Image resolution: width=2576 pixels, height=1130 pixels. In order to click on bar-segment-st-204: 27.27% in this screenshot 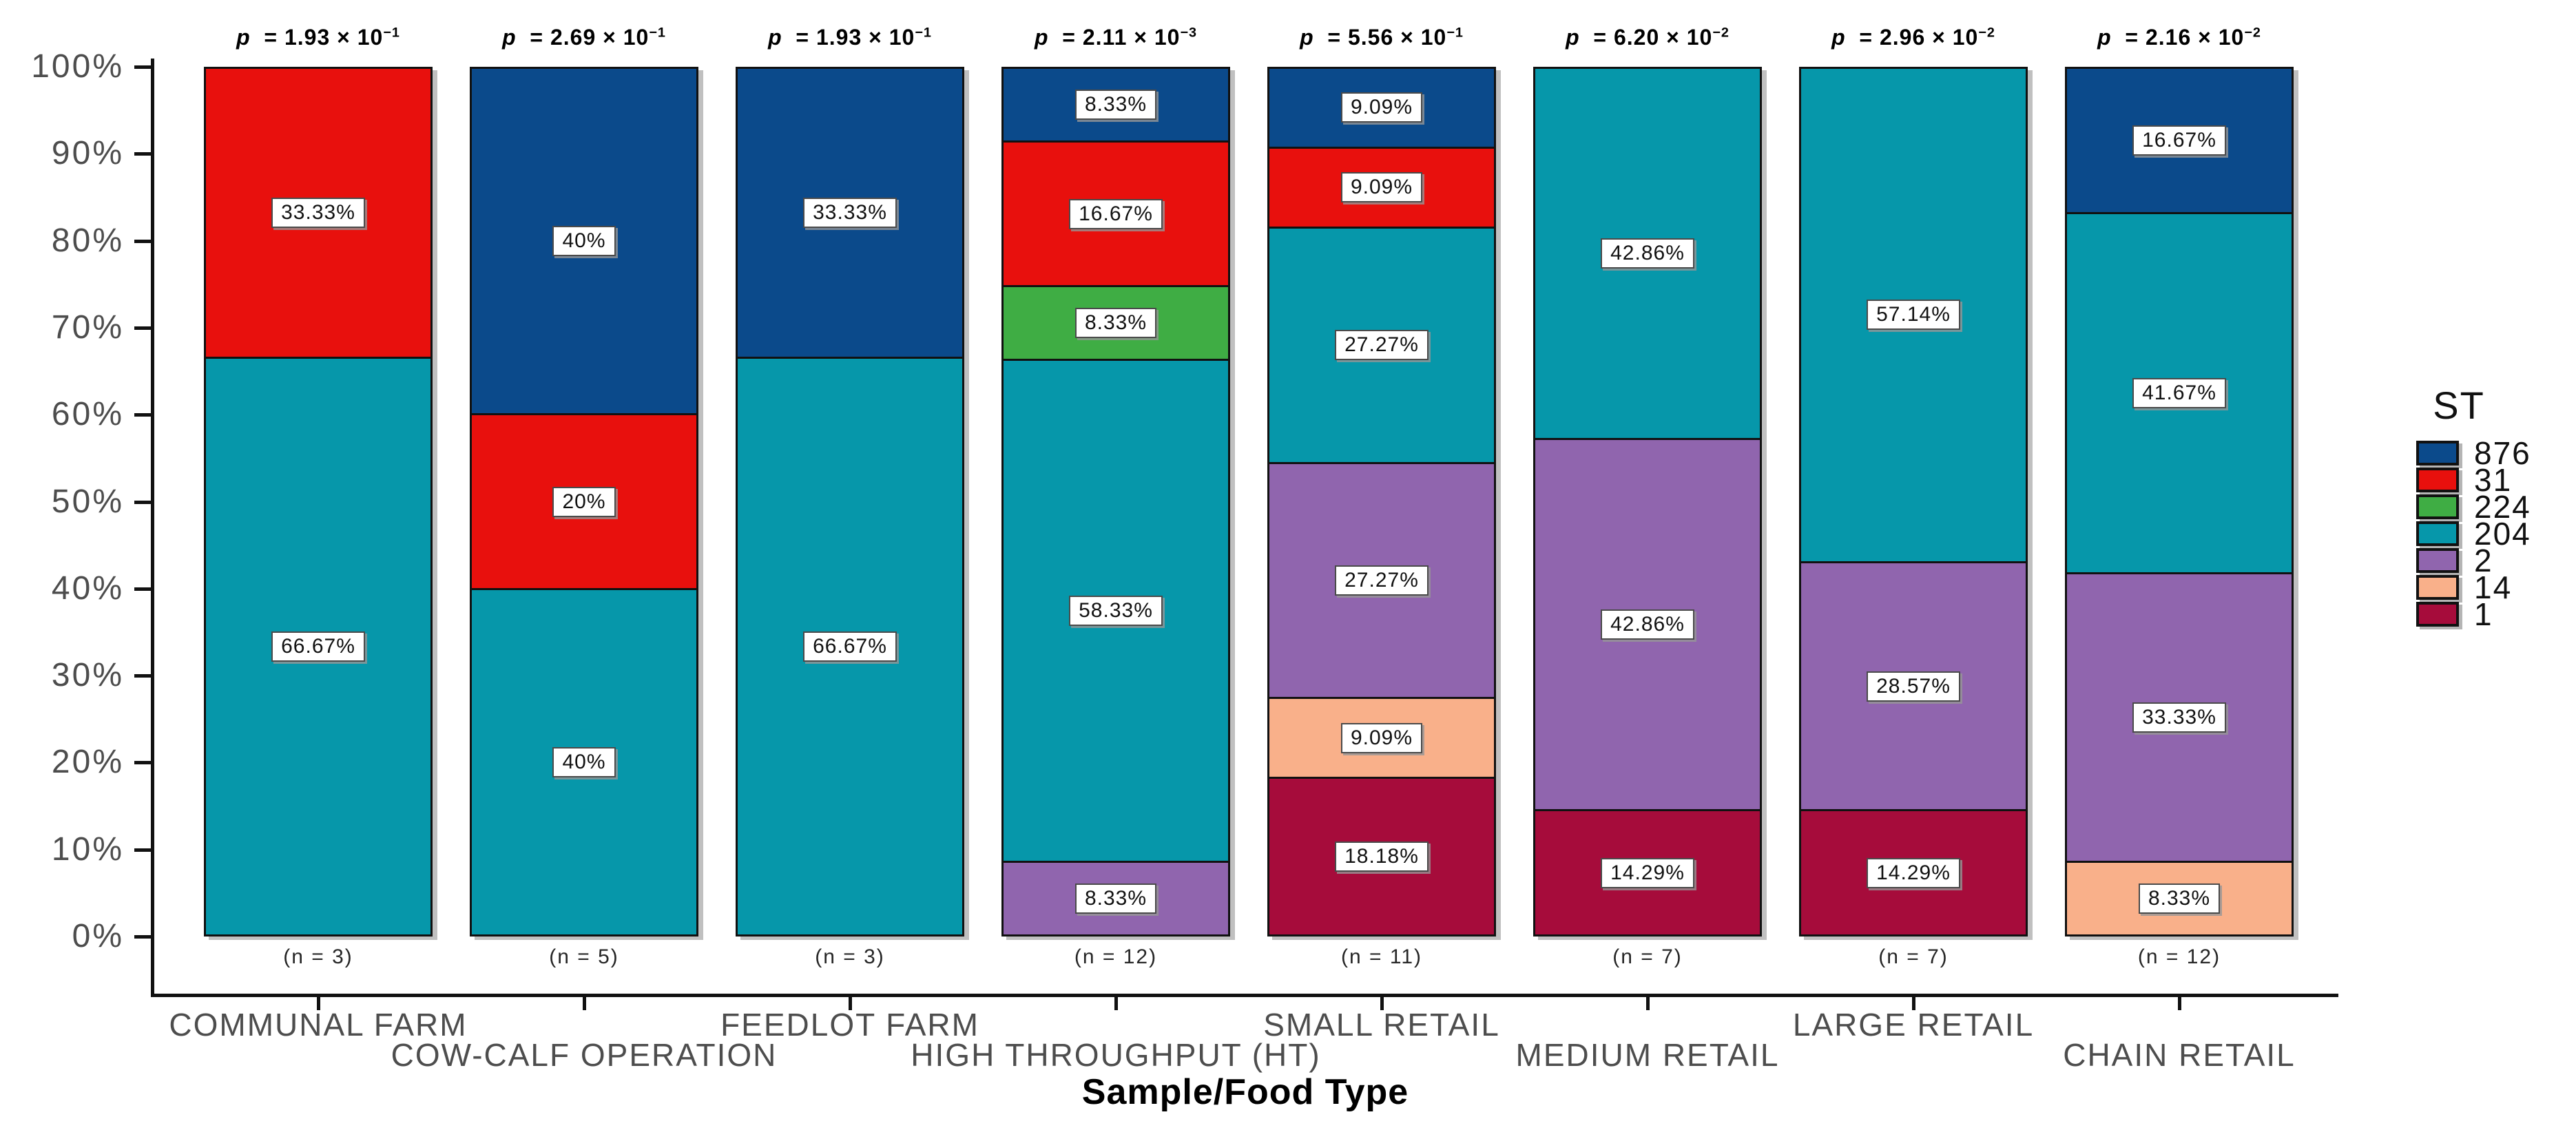, I will do `click(1381, 344)`.